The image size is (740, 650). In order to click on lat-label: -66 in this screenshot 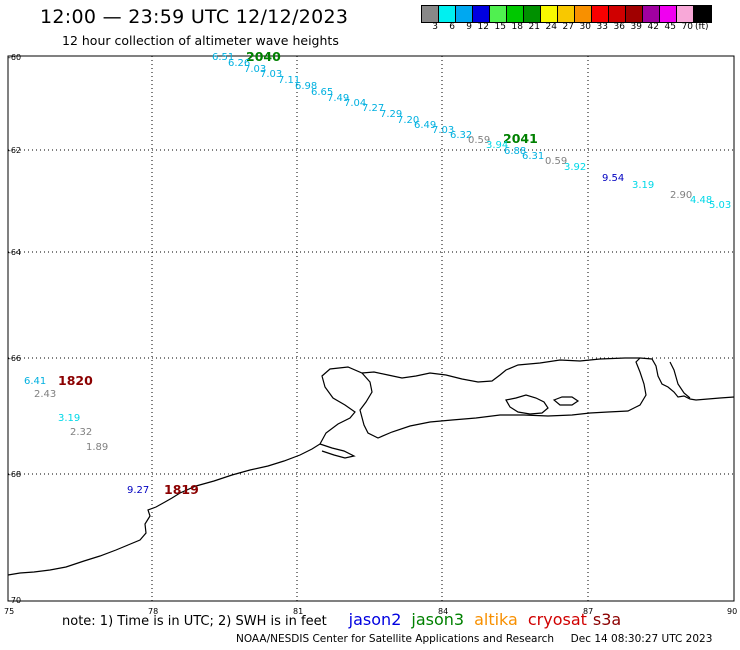, I will do `click(14, 358)`.